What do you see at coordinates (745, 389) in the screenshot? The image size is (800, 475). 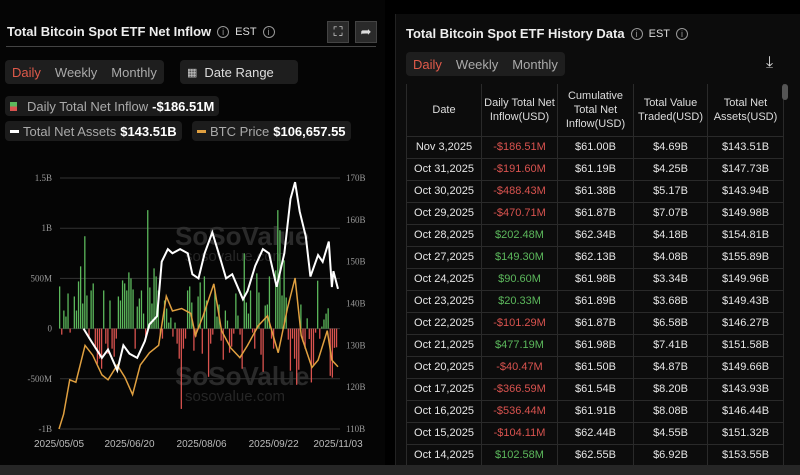 I see `net-assets-cell: $143.93B` at bounding box center [745, 389].